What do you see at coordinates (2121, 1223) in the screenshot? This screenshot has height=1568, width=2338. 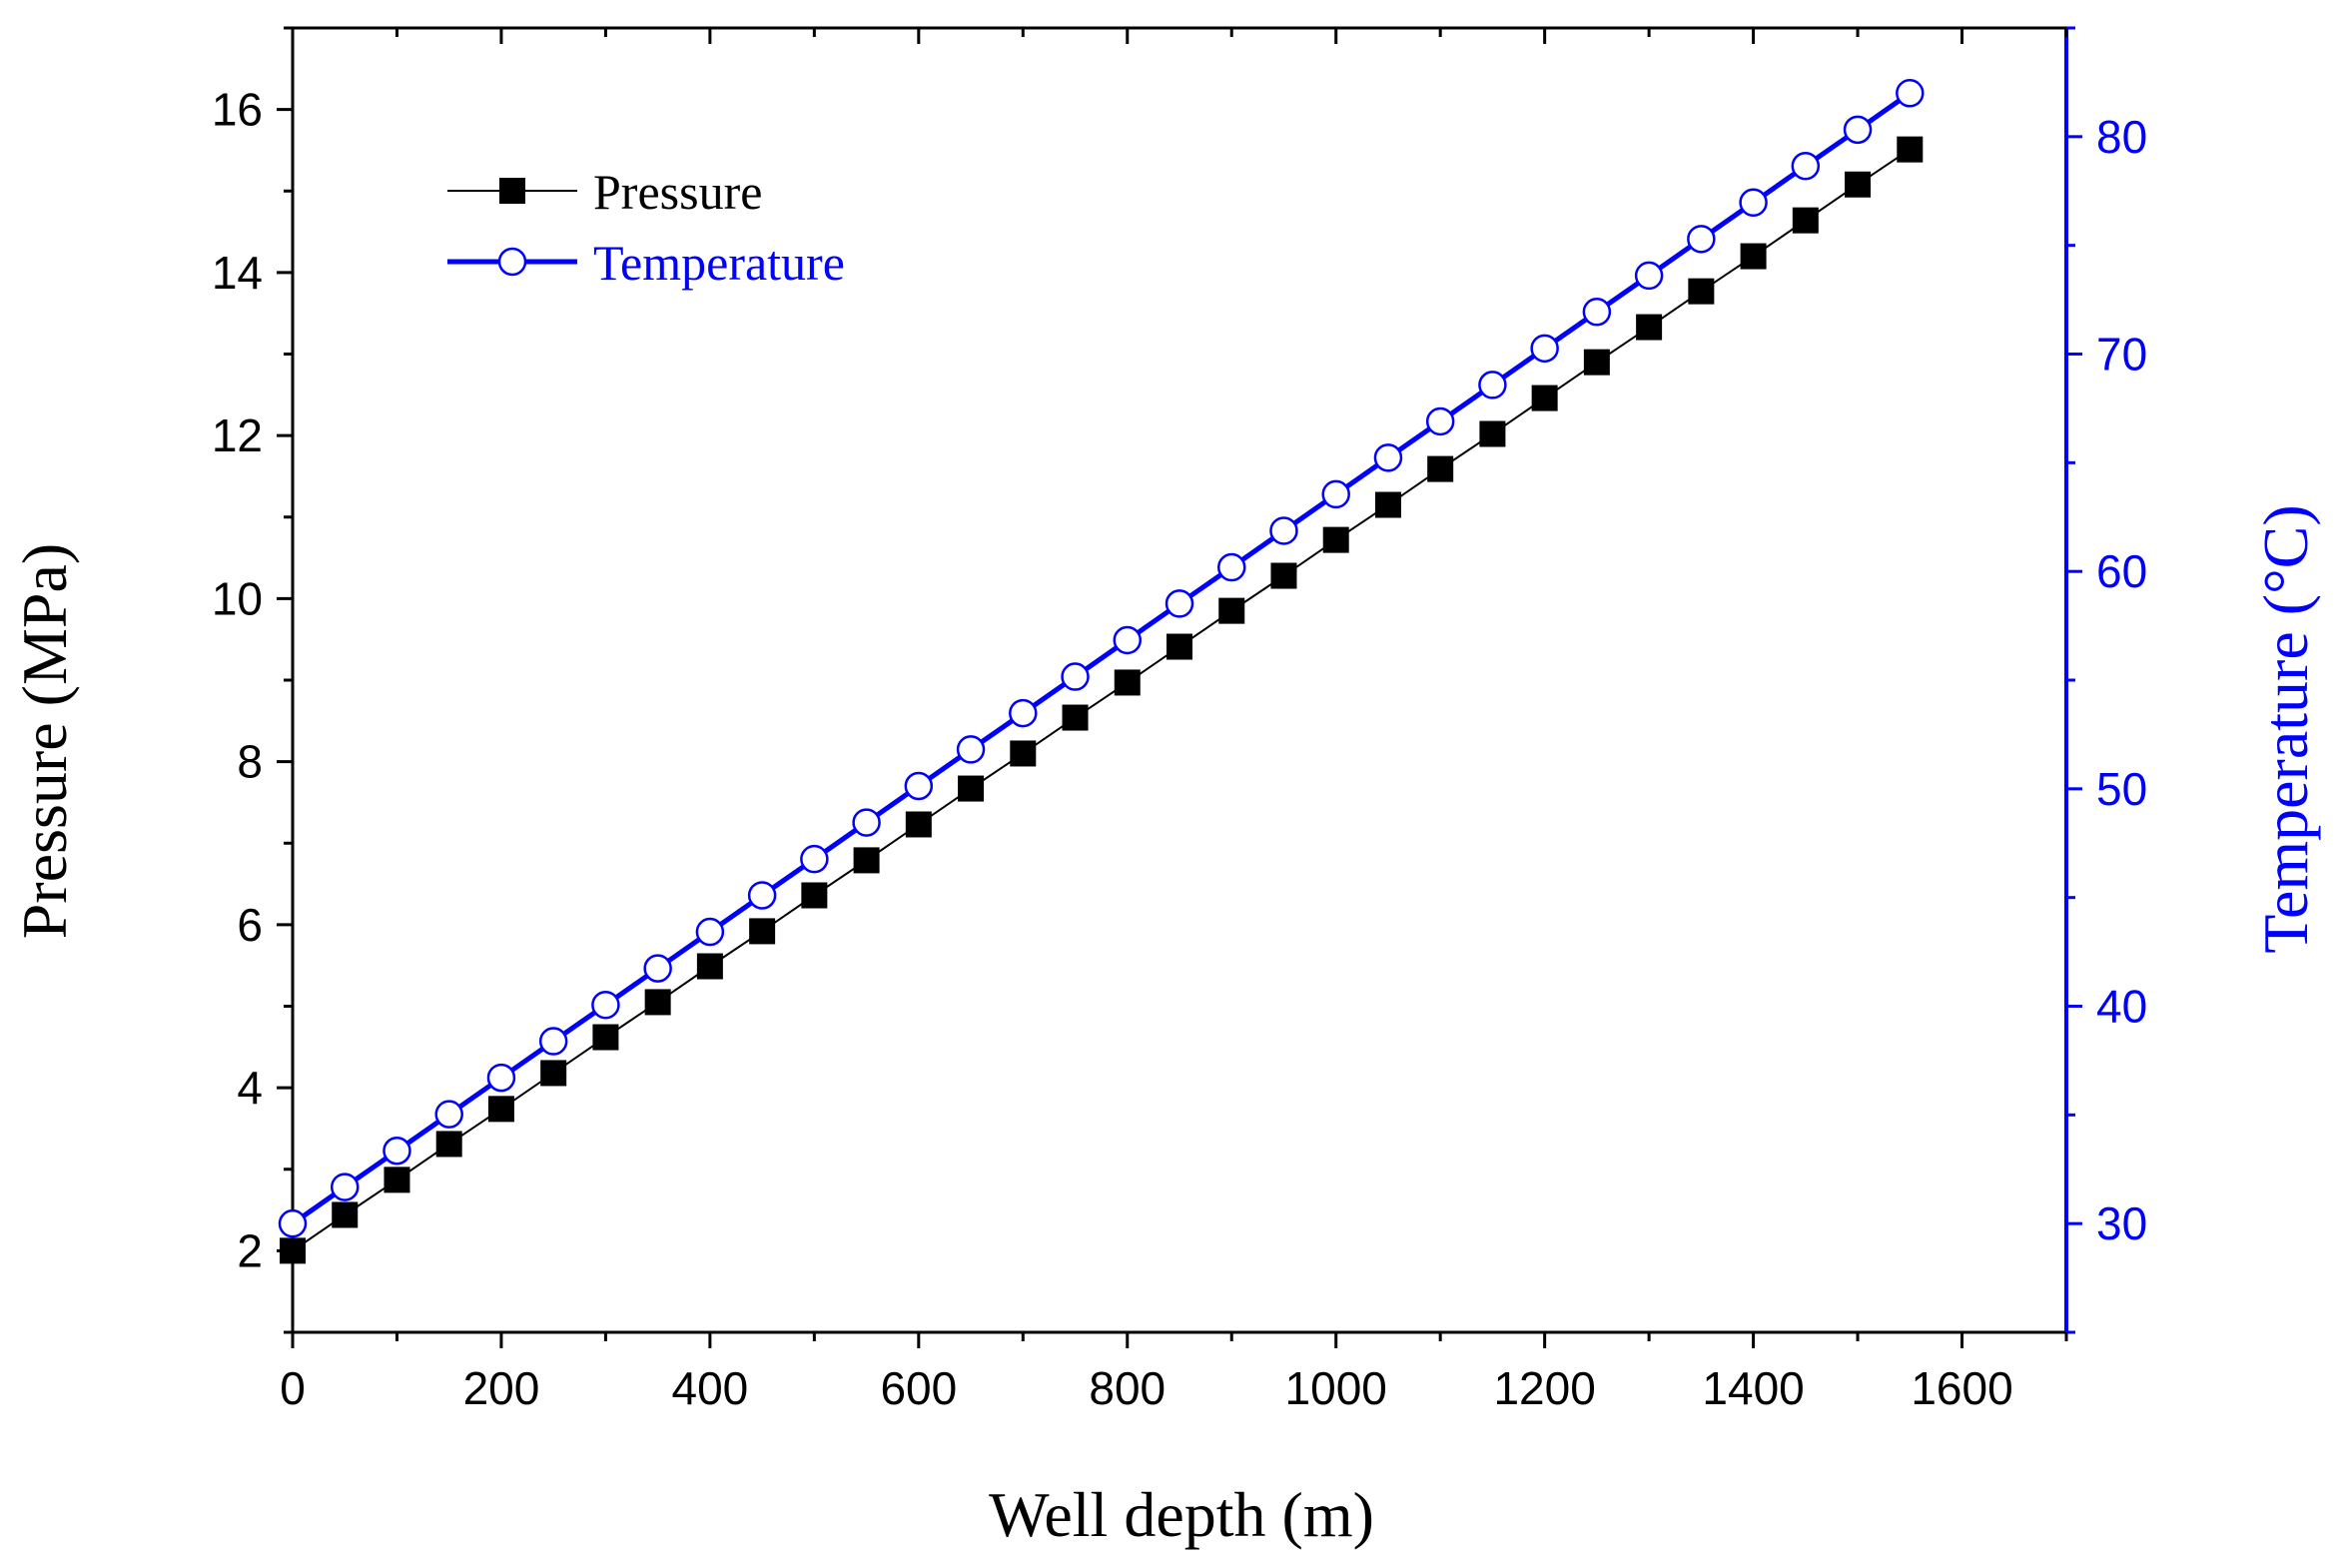 I see `y2-tick-label: 30` at bounding box center [2121, 1223].